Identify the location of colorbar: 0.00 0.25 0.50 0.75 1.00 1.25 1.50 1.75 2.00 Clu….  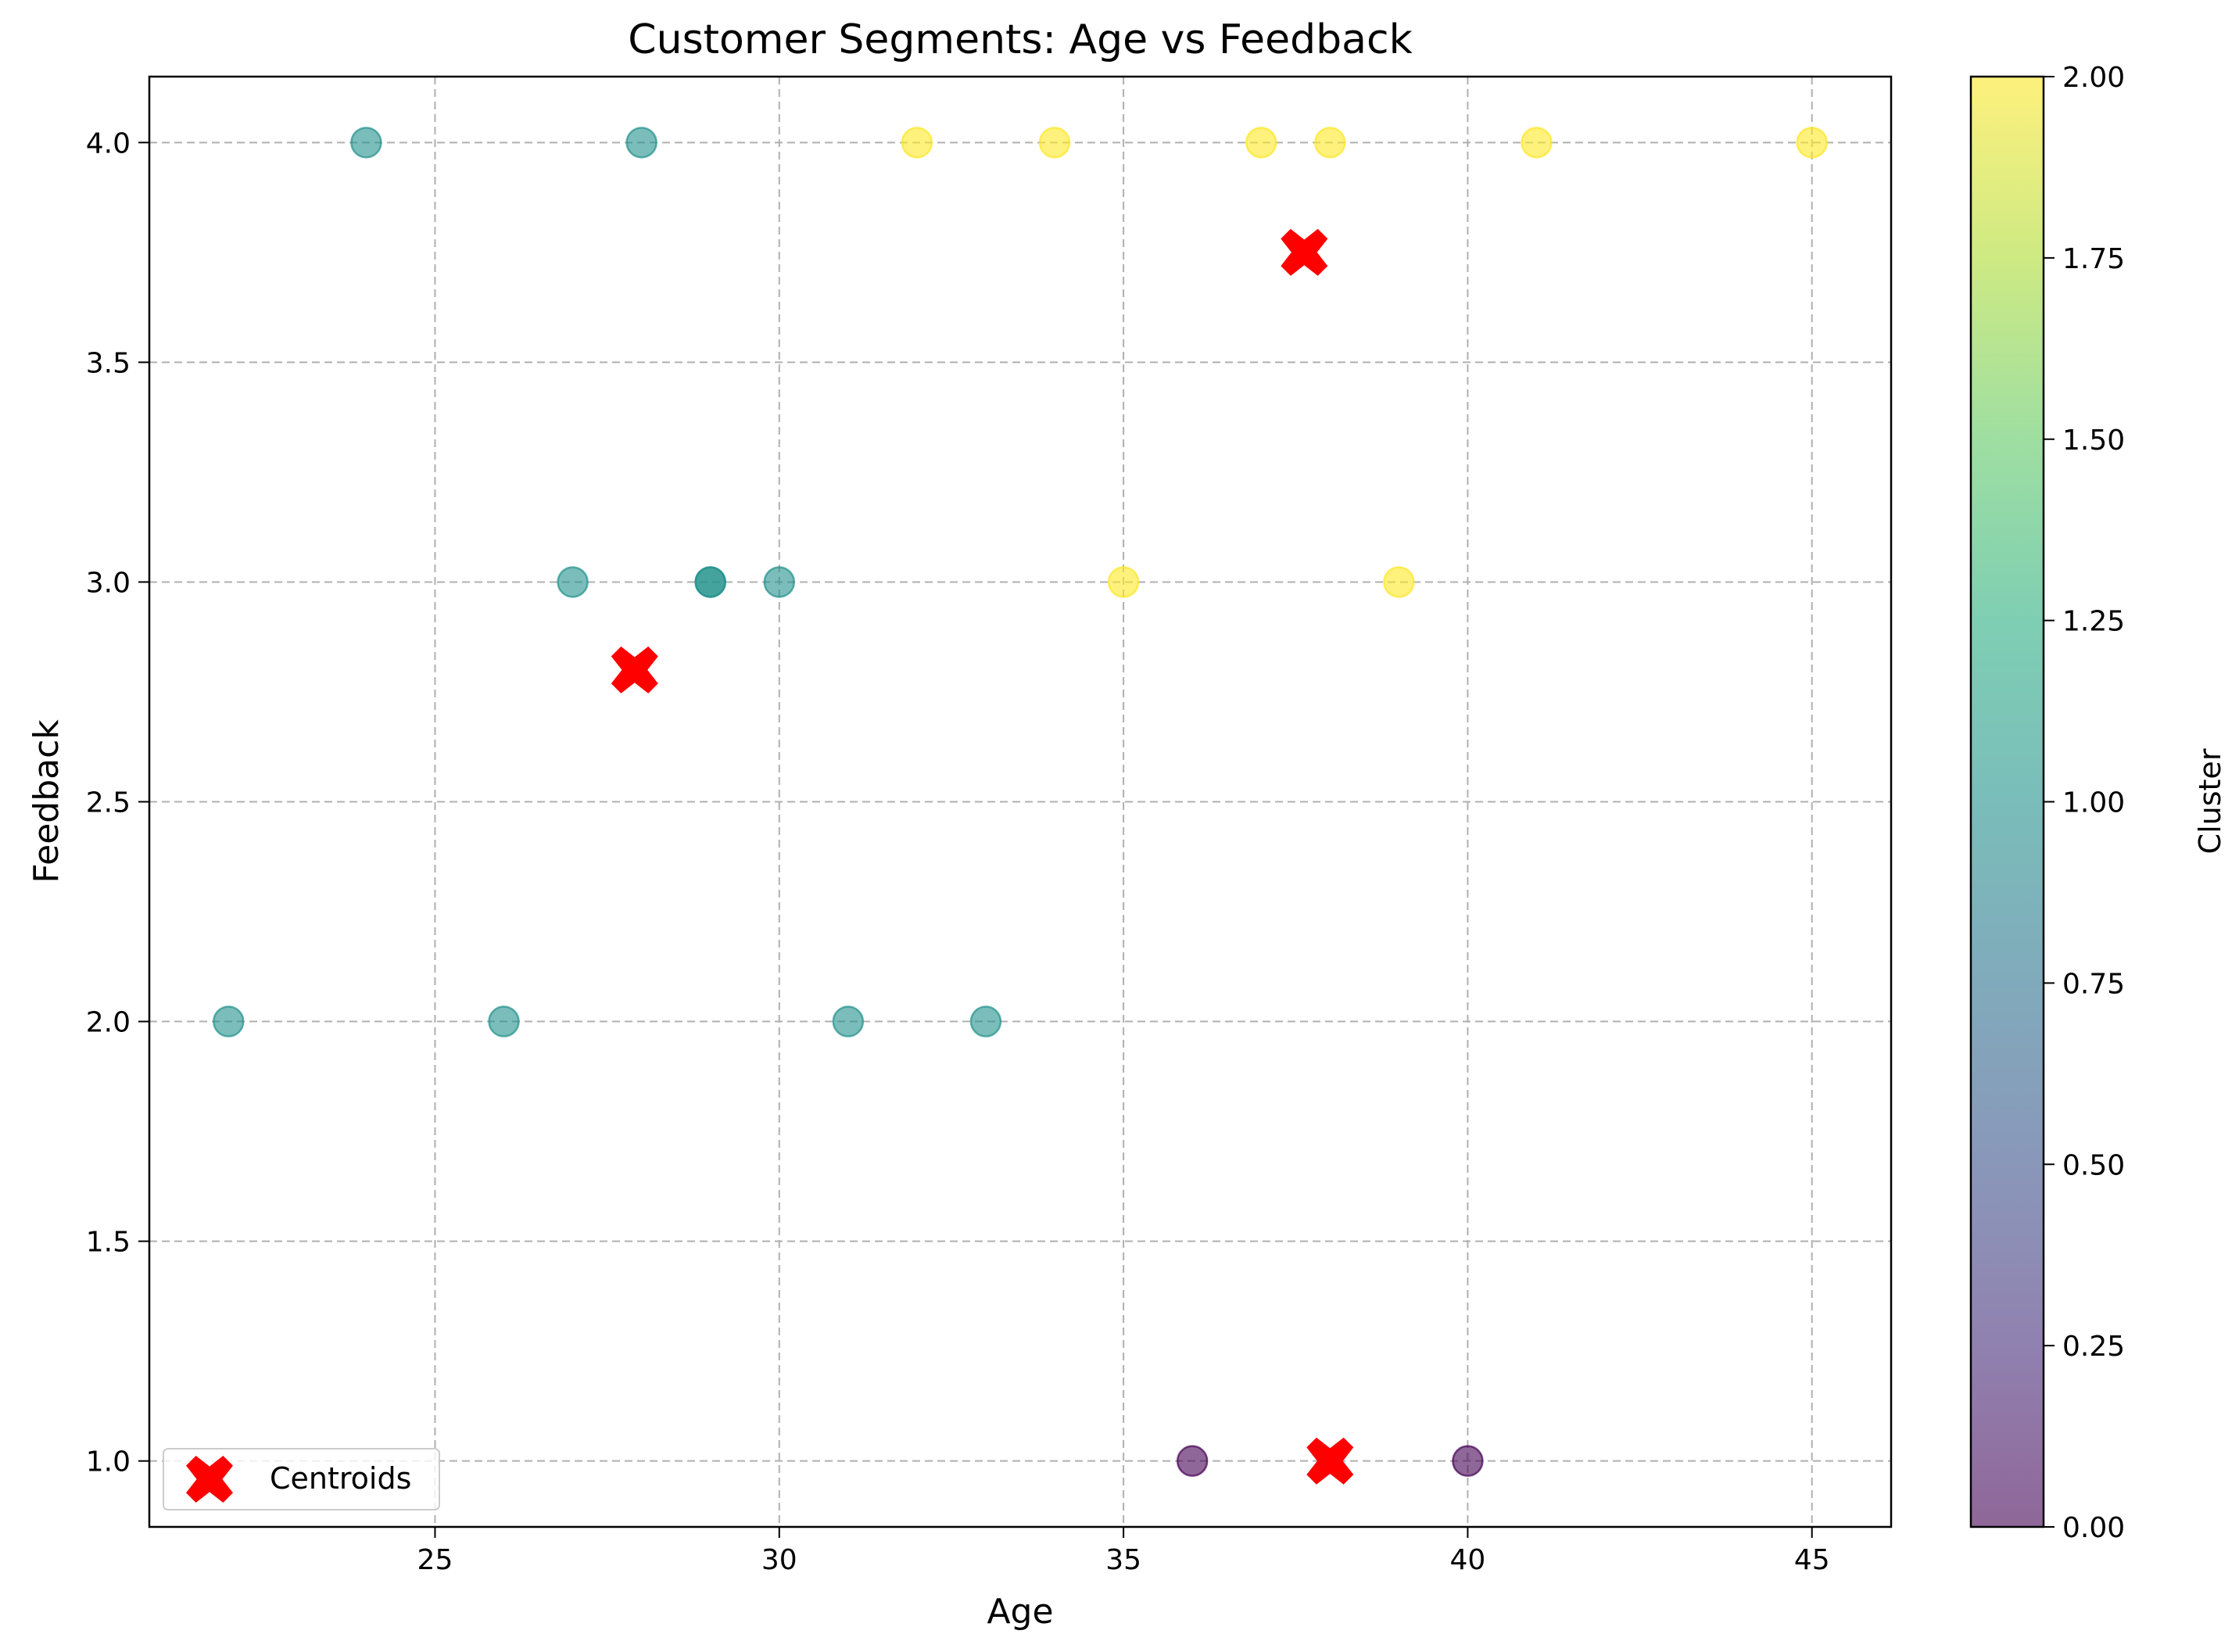
(2098, 803).